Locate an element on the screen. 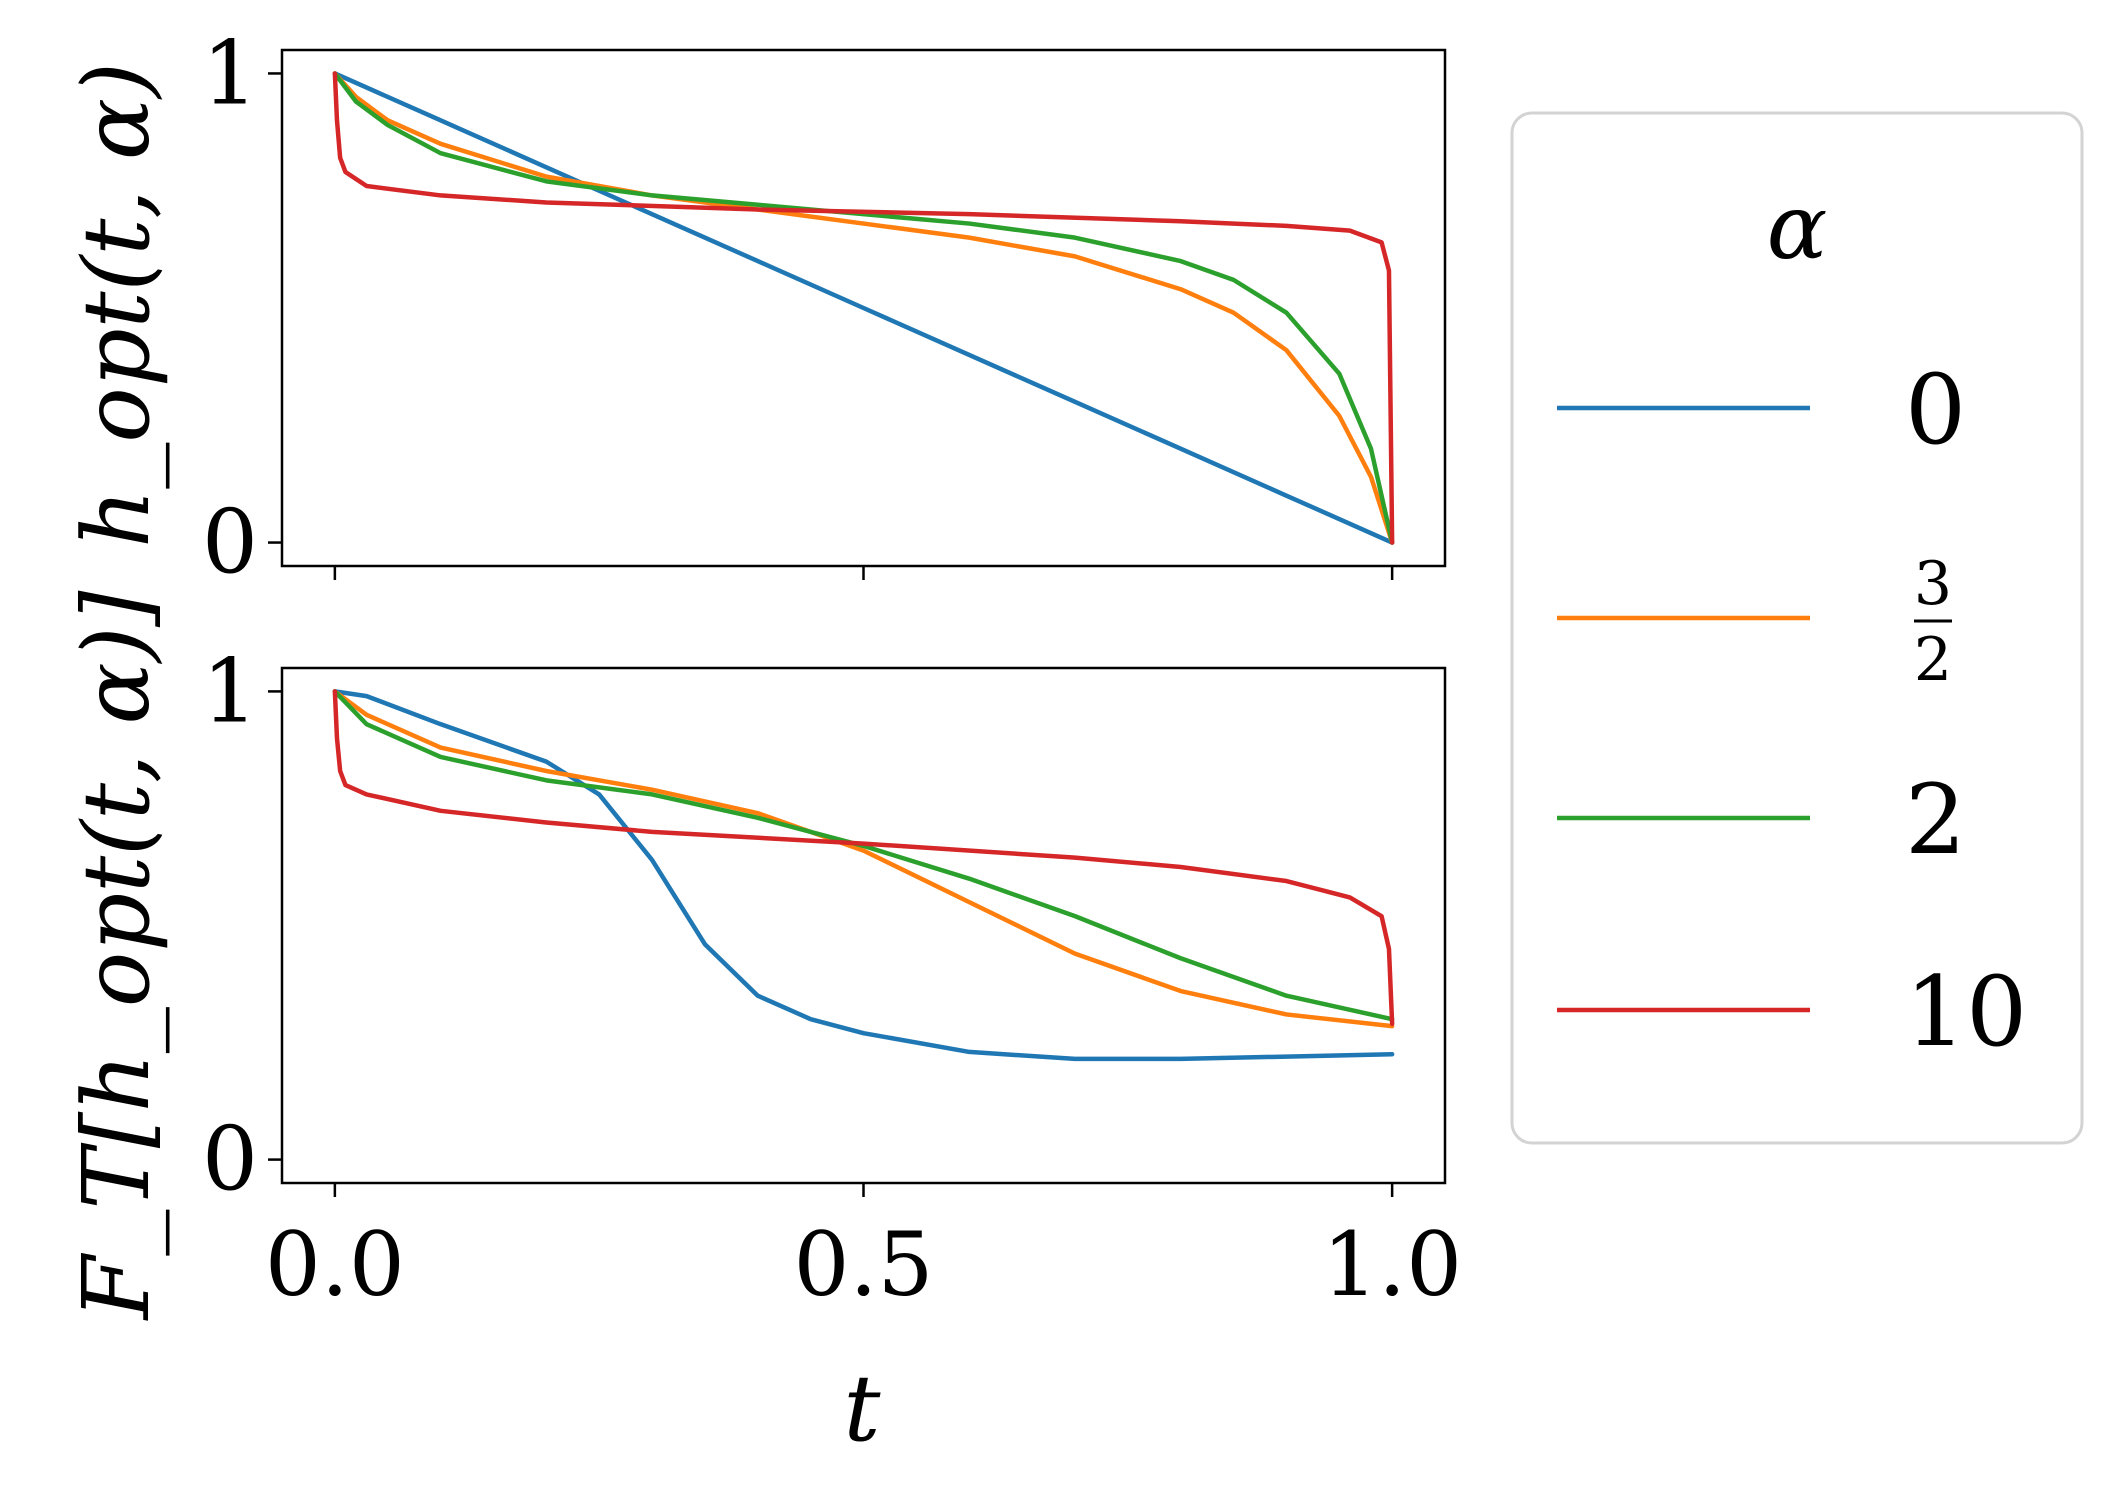 This screenshot has width=2110, height=1507. legend-label: 0 is located at coordinates (1935, 410).